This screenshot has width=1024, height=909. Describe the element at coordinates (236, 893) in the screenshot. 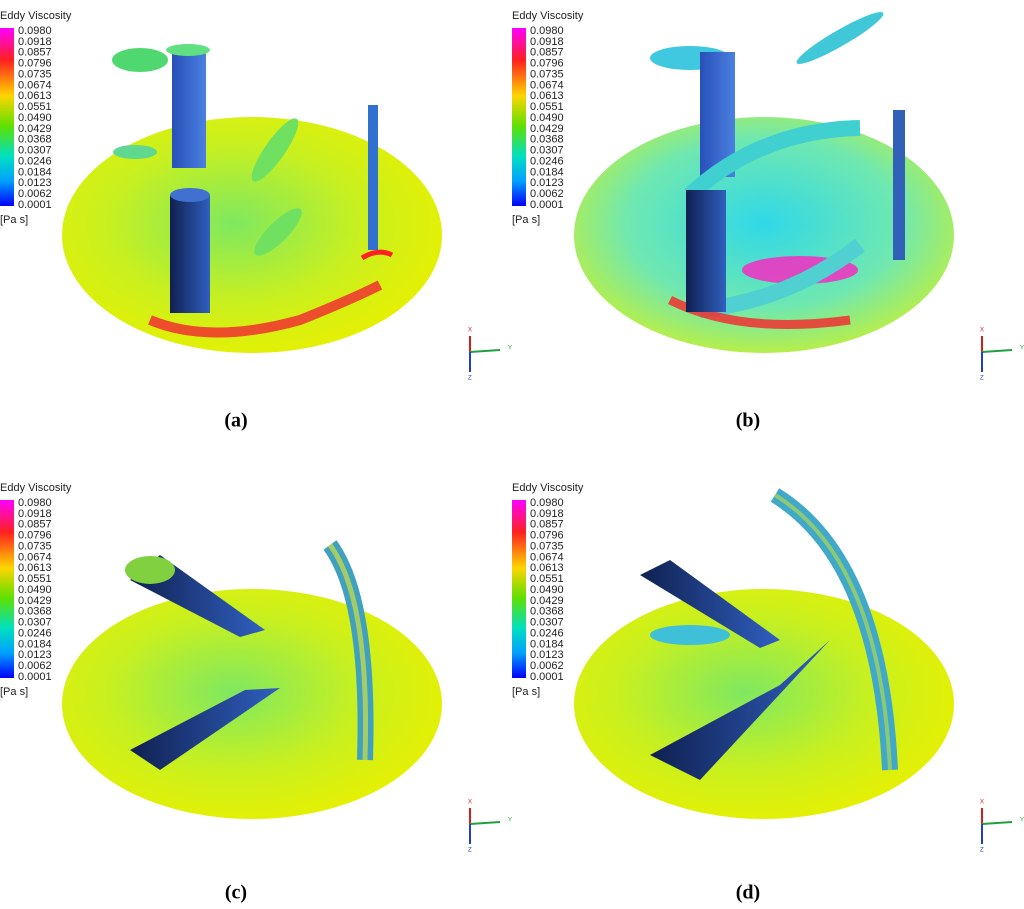

I see `caption: (c)` at that location.